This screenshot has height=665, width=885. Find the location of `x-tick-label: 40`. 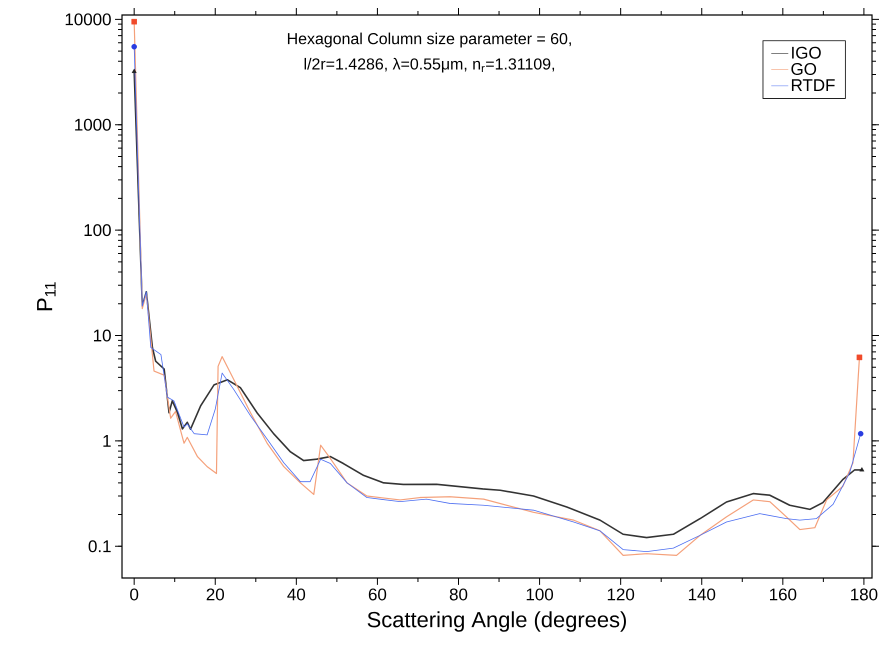

x-tick-label: 40 is located at coordinates (296, 594).